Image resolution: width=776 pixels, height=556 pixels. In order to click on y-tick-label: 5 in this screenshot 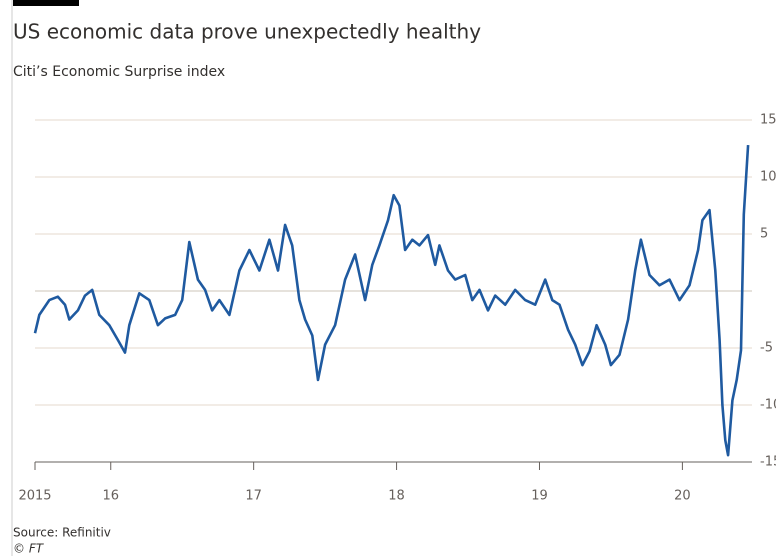, I will do `click(764, 234)`.